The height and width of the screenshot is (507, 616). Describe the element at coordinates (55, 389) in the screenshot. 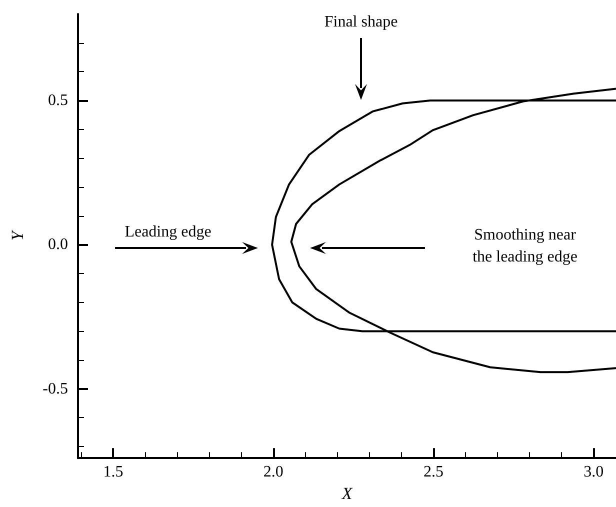

I see `y-tick-label: -0.5` at that location.